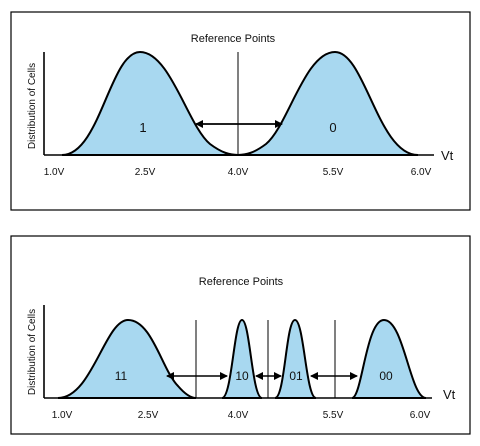 The image size is (480, 446). Describe the element at coordinates (296, 376) in the screenshot. I see `state-label: 01` at that location.